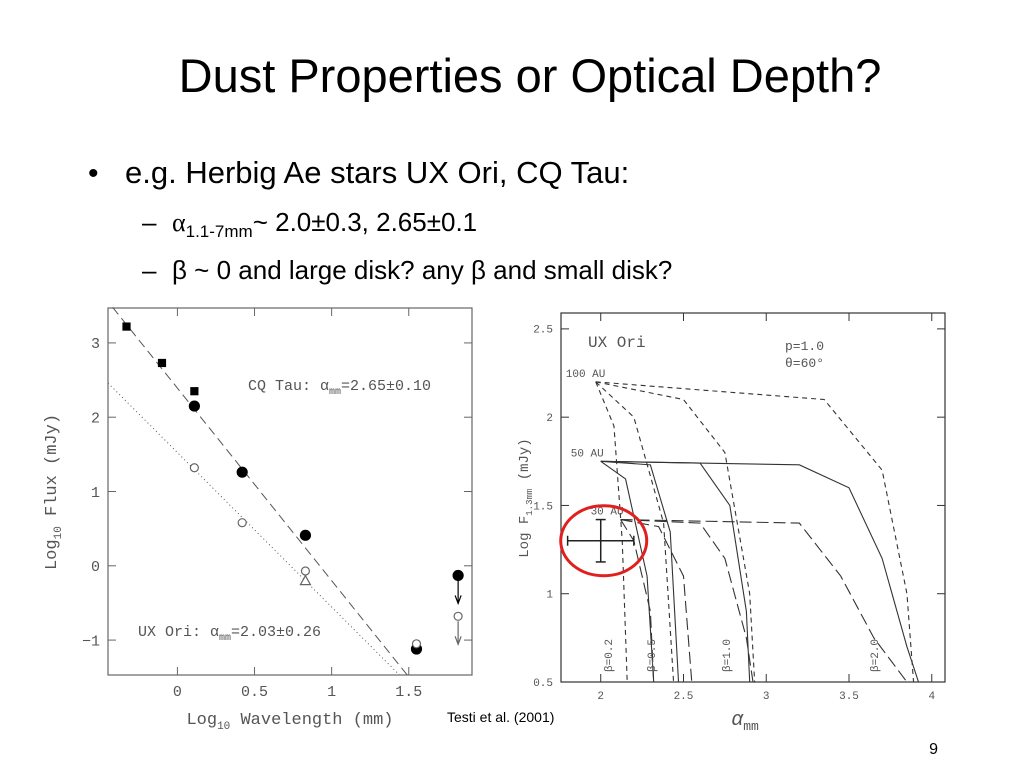 The height and width of the screenshot is (768, 1024). What do you see at coordinates (737, 720) in the screenshot?
I see `label-main: α` at bounding box center [737, 720].